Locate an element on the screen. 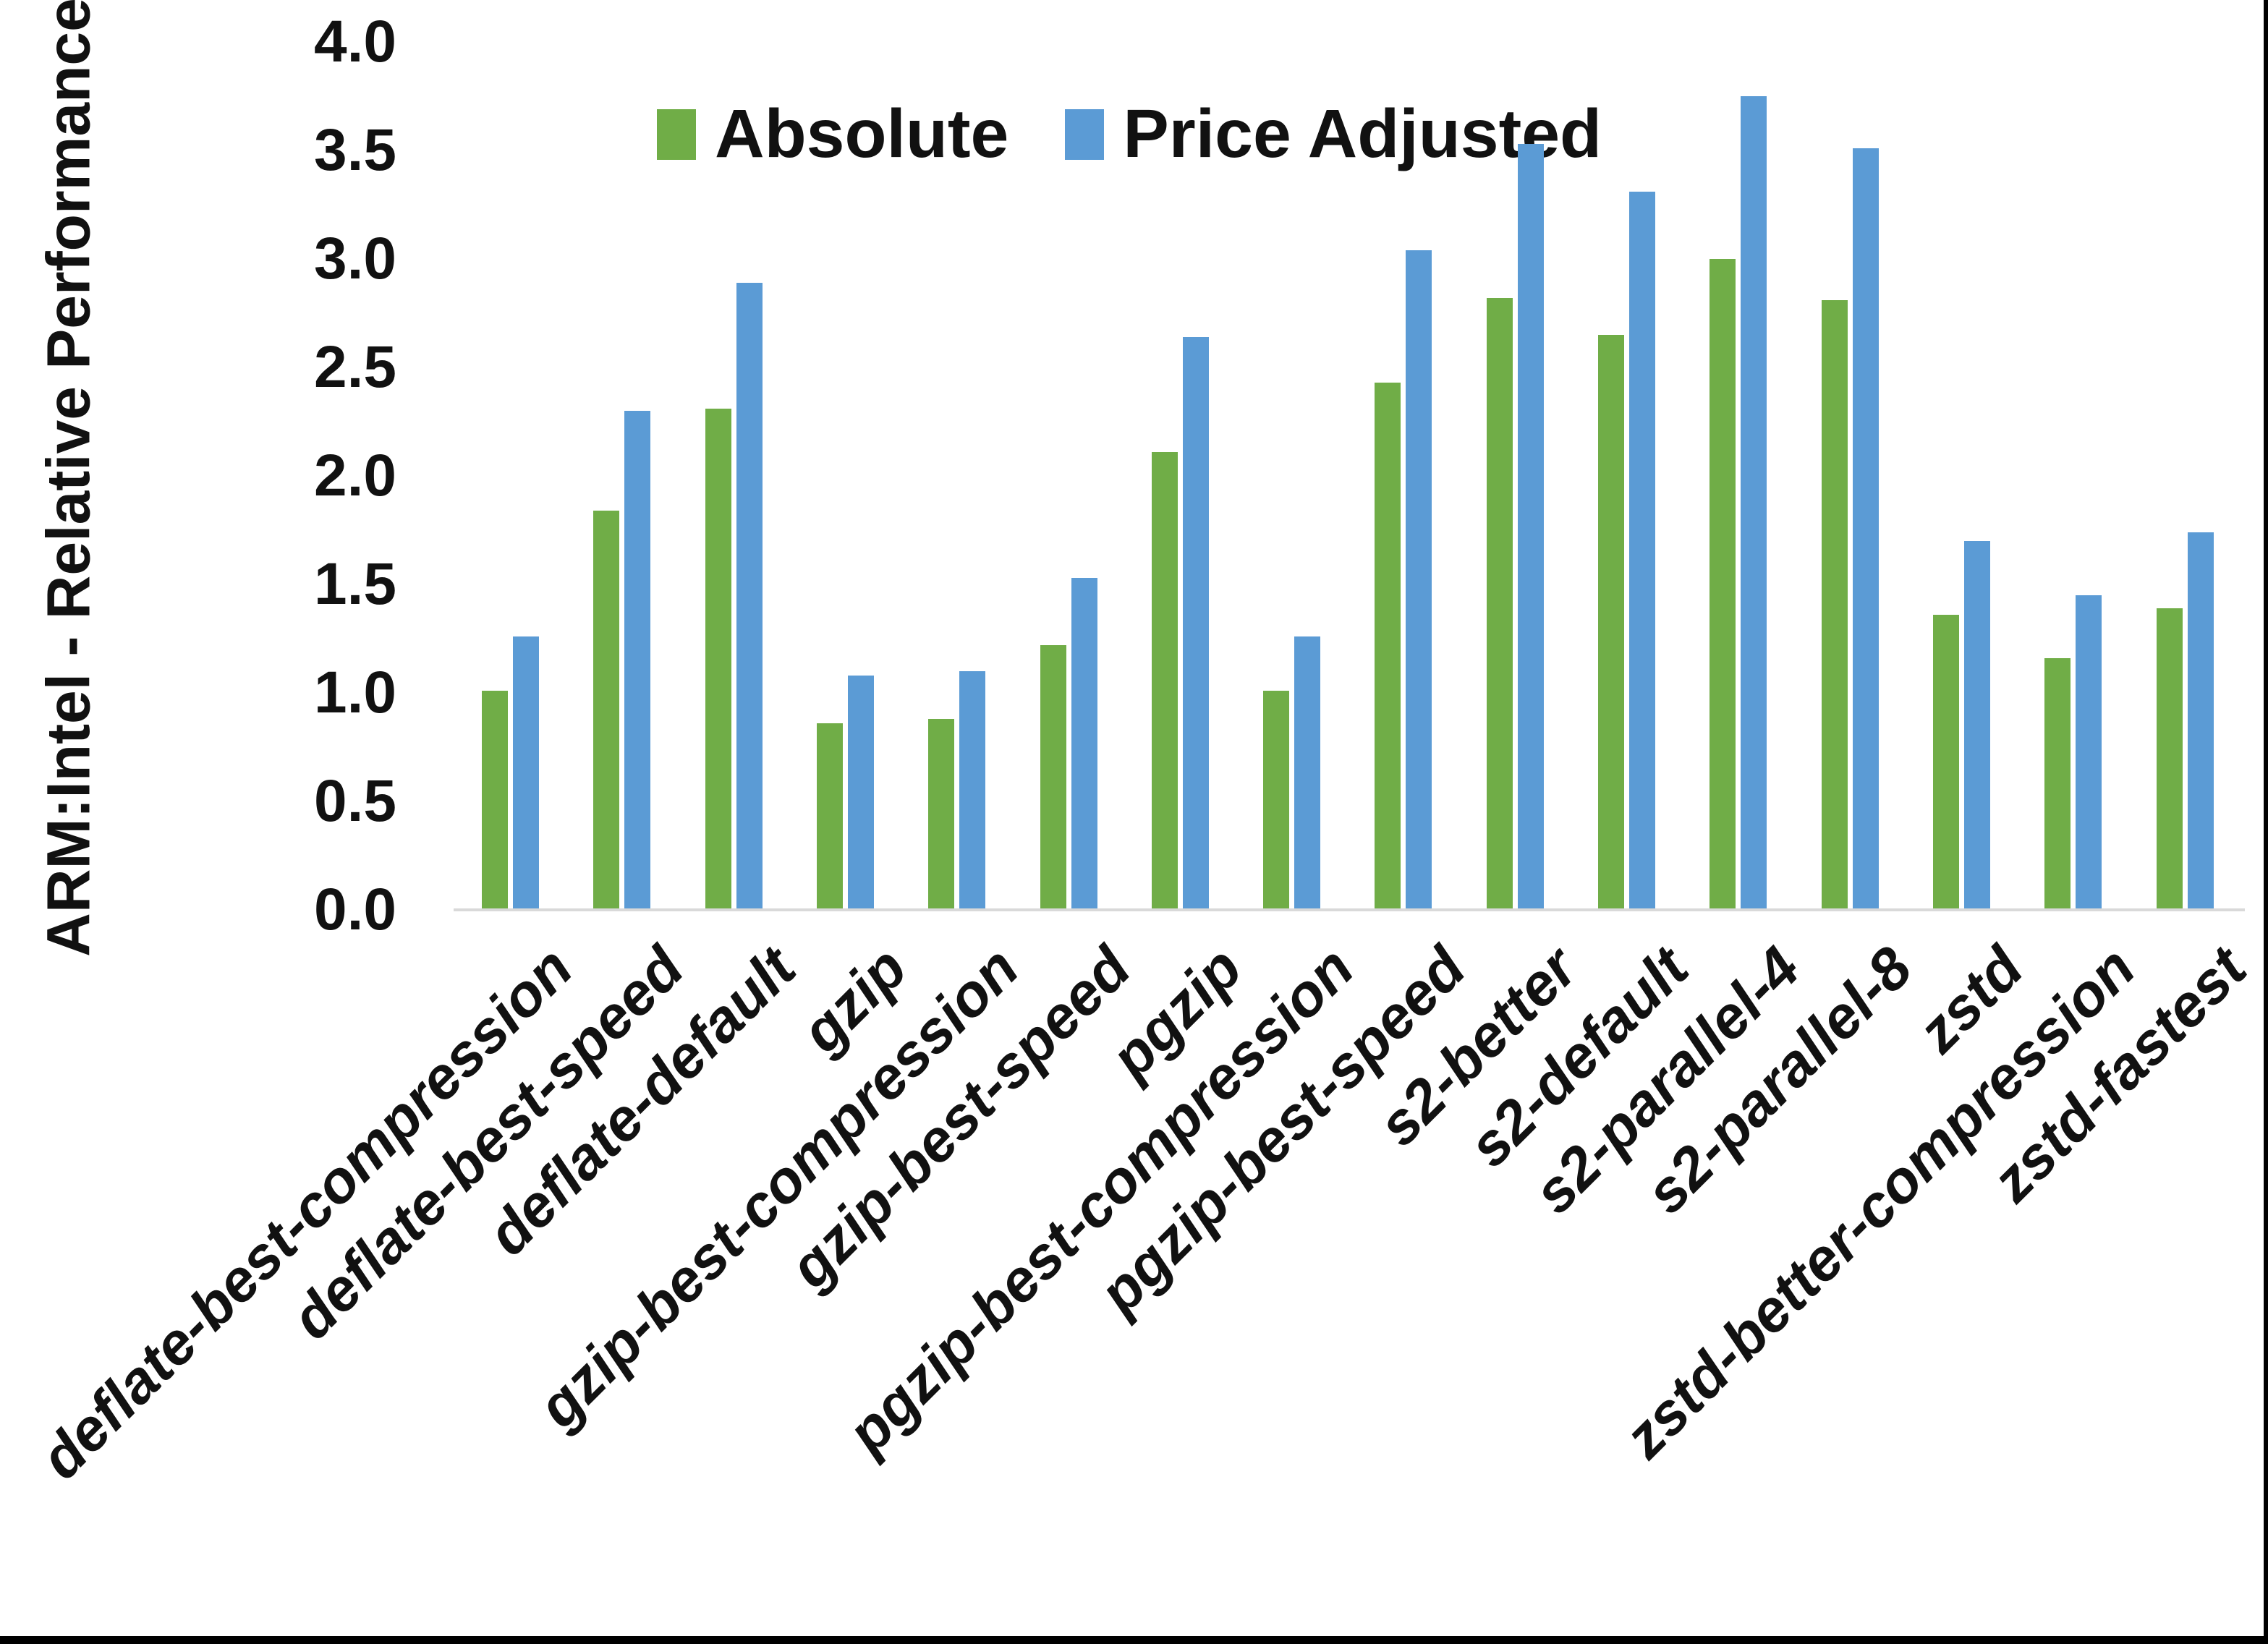 The image size is (2268, 1644). bar-price-adjusted-s2-better is located at coordinates (1530, 527).